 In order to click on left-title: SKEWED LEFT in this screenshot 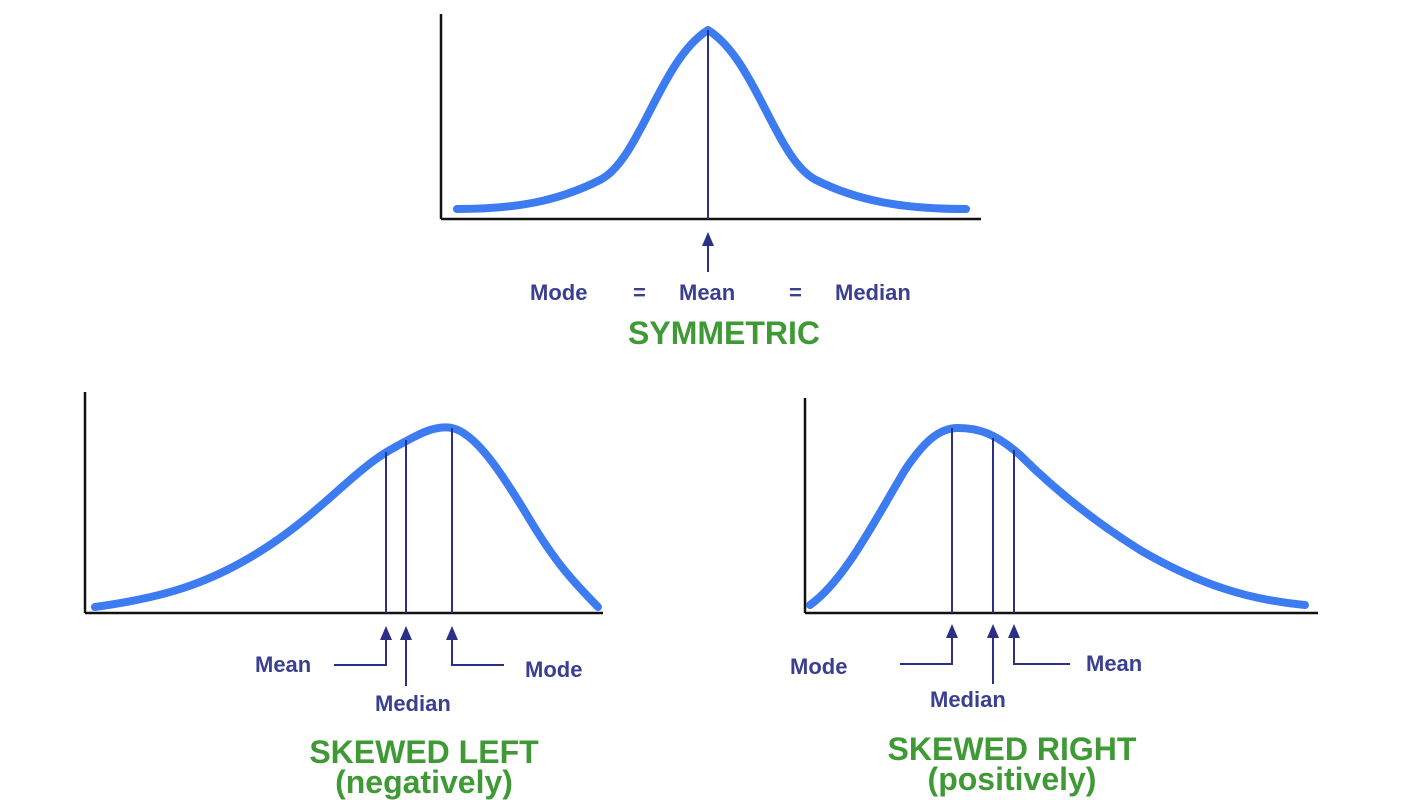, I will do `click(424, 752)`.